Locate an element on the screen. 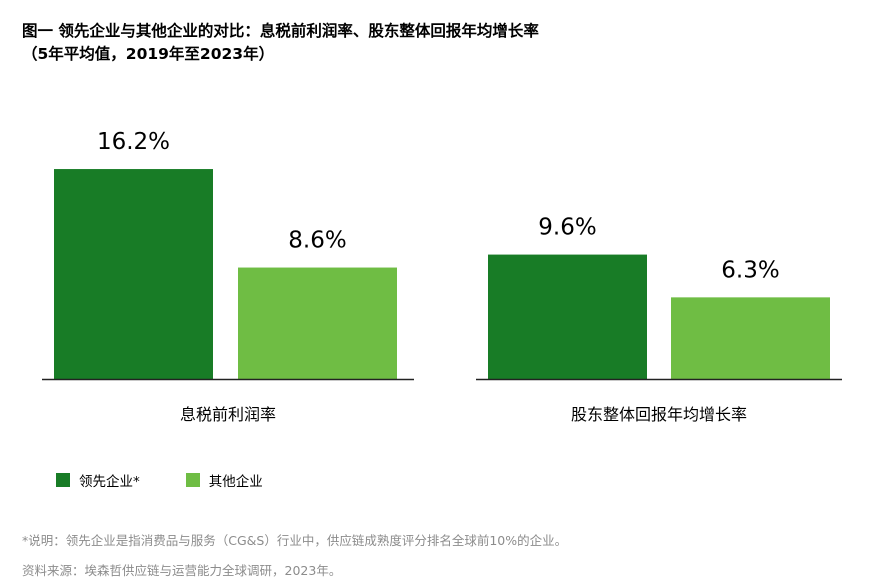  data-label-1-other: 8.6% is located at coordinates (317, 241).